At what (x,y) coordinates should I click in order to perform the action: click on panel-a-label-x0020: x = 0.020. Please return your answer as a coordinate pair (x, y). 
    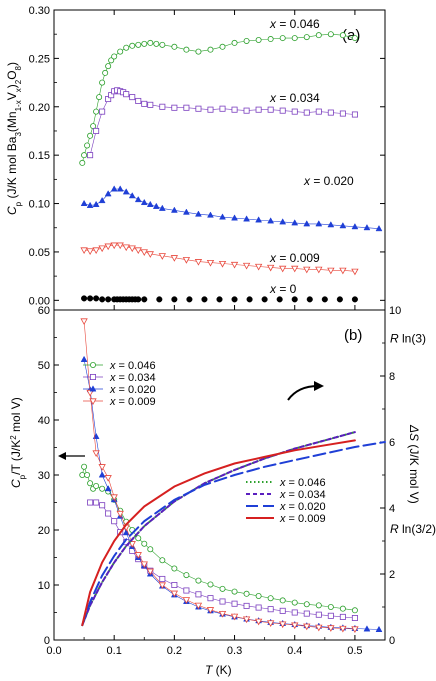
    Looking at the image, I should click on (328, 181).